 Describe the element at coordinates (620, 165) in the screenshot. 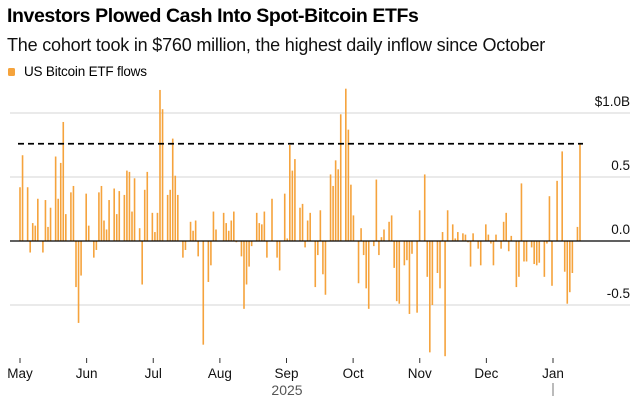

I see `y-tick-label: 0.5` at that location.